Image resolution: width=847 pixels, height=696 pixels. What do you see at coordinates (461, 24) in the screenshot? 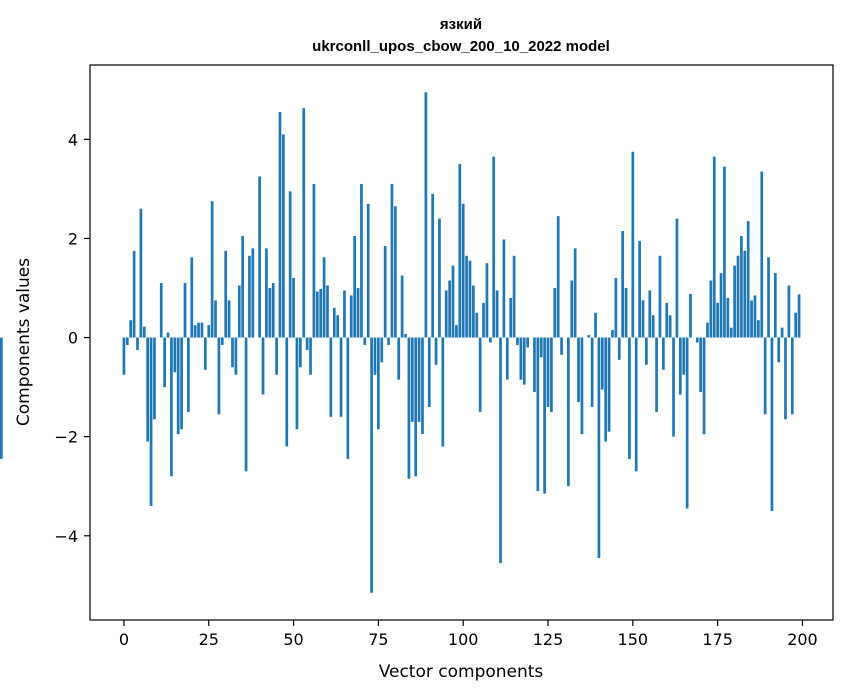
I see `chart-title: язкий` at bounding box center [461, 24].